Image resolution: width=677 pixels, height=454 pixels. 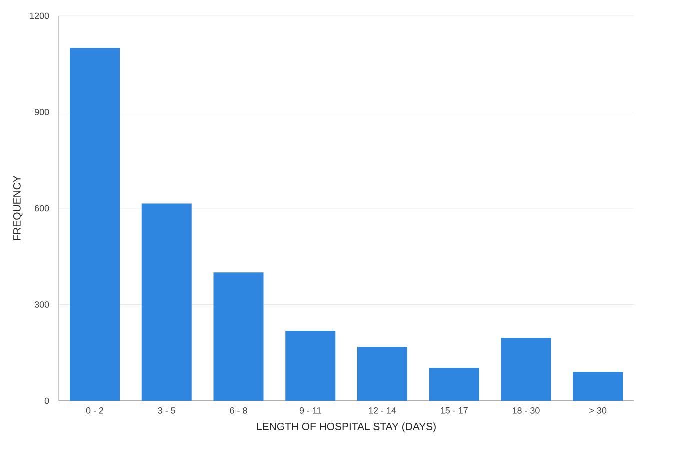 What do you see at coordinates (239, 411) in the screenshot?
I see `x-tick-label: 6 - 8` at bounding box center [239, 411].